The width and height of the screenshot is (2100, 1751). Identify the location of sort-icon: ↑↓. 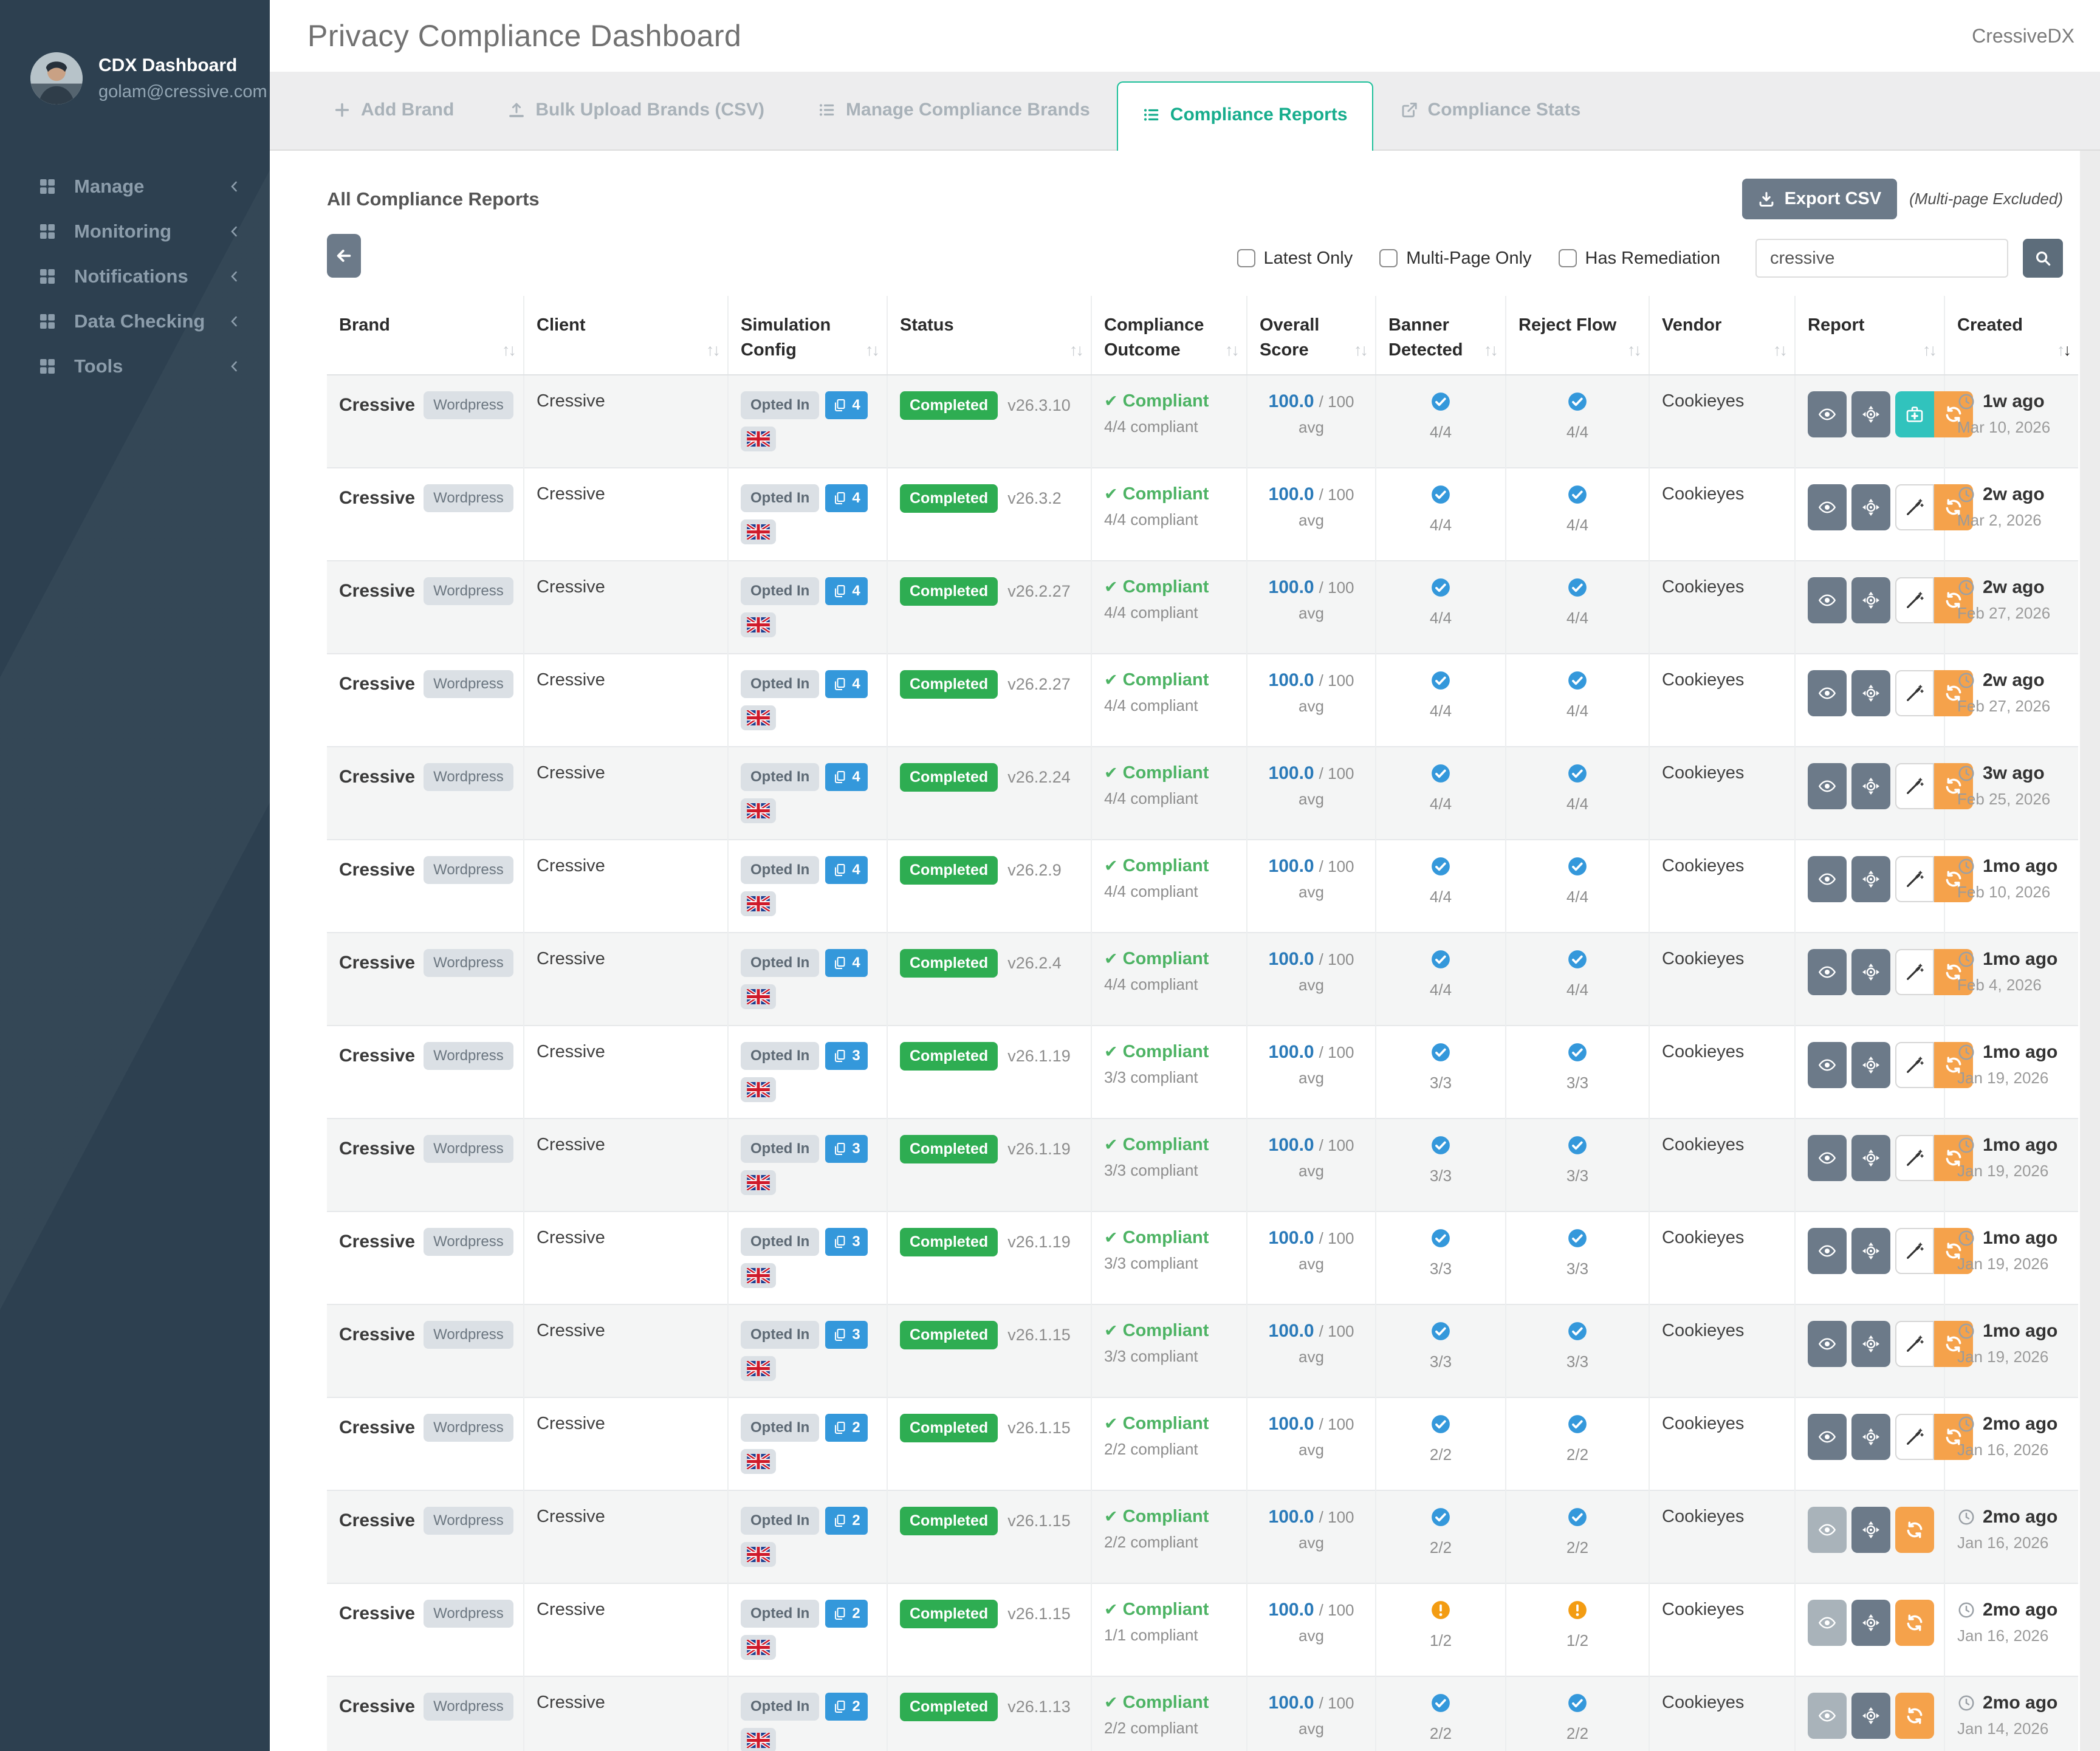
(509, 350).